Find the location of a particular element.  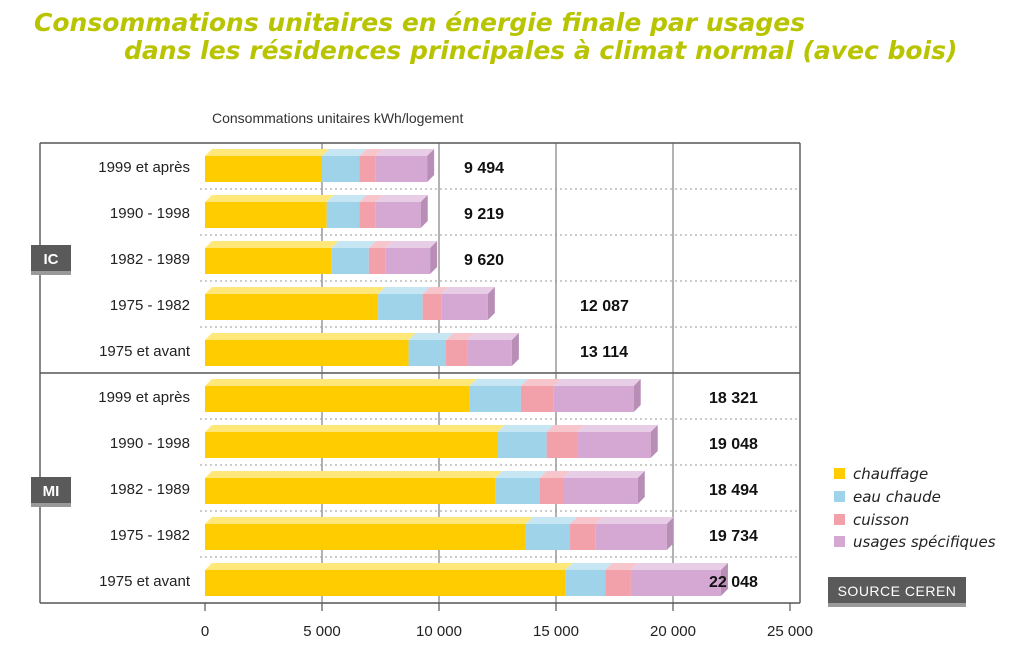

category-label: 1999 et après is located at coordinates (144, 167).